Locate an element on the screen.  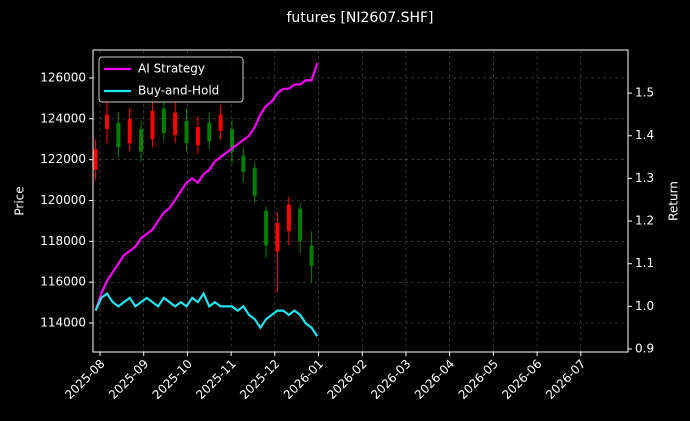
y-tick-label: 126000 is located at coordinates (63, 77).